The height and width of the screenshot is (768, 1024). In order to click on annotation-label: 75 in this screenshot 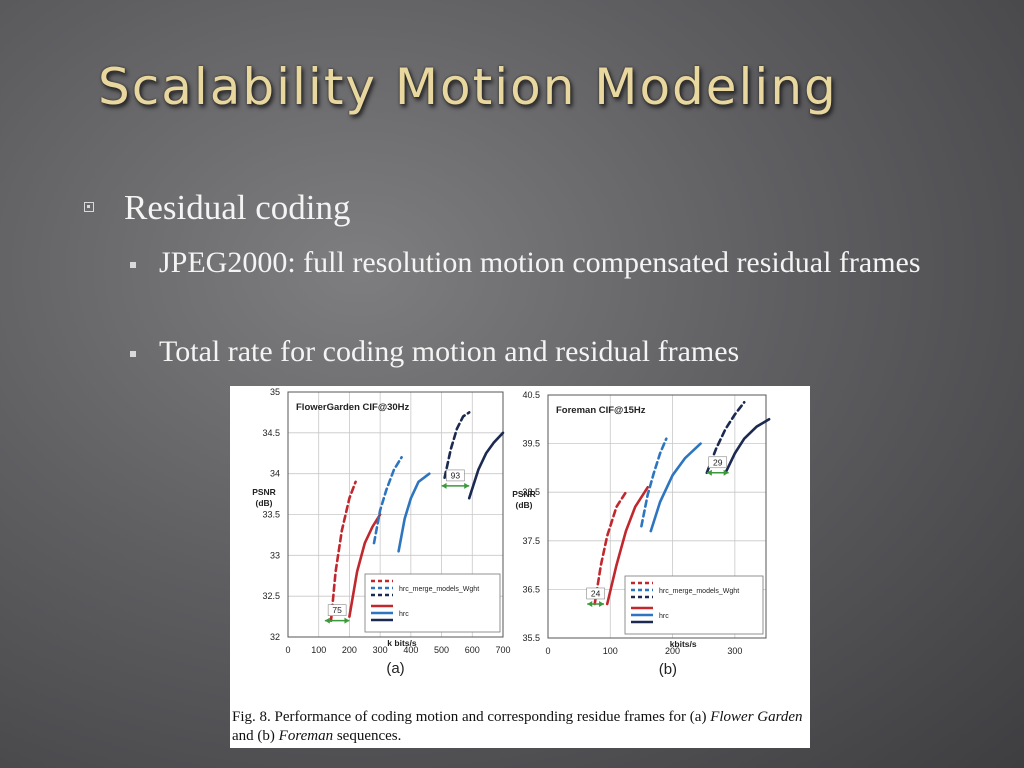, I will do `click(337, 610)`.